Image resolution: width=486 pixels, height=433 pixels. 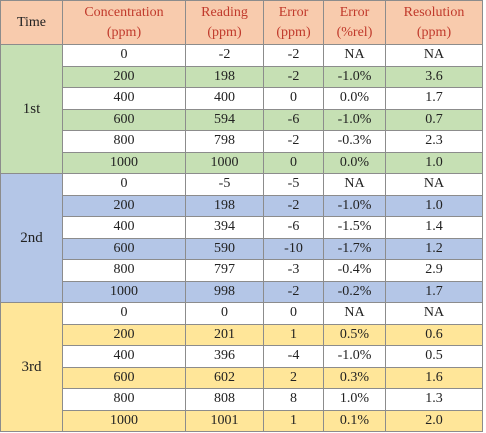 What do you see at coordinates (31, 367) in the screenshot?
I see `group-label: 3rd` at bounding box center [31, 367].